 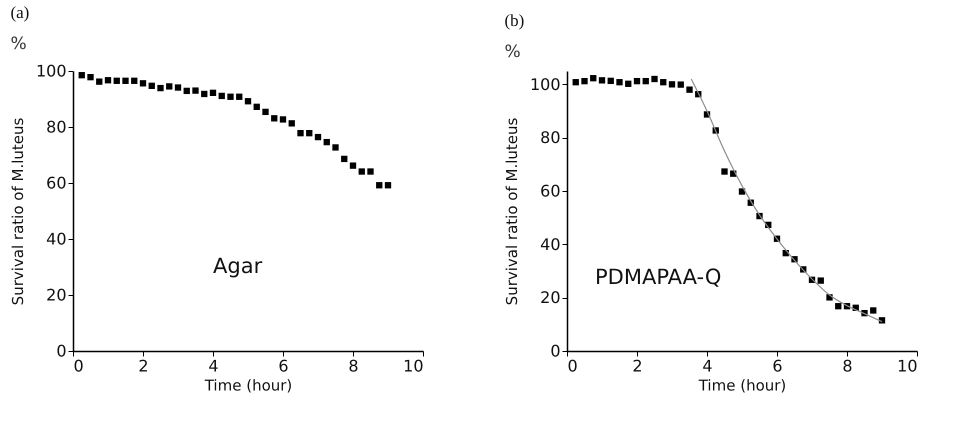 I want to click on annotation: Agar, so click(x=238, y=266).